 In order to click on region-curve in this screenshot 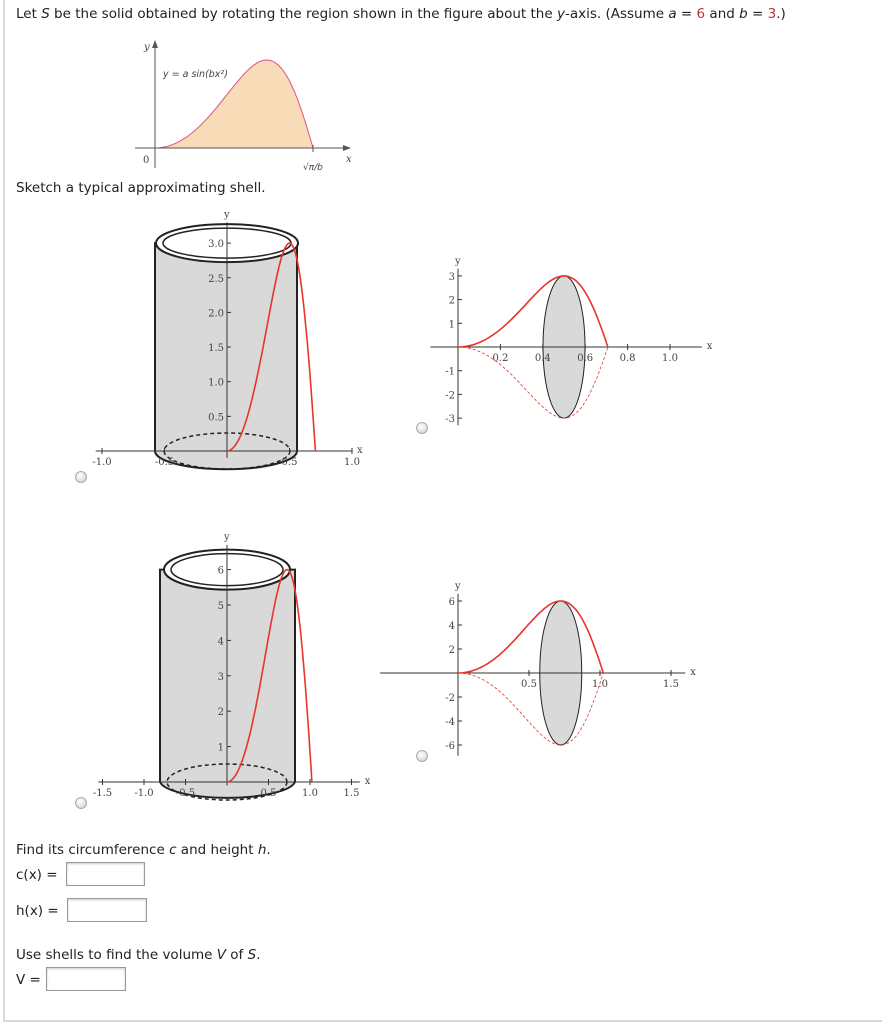, I will do `click(234, 104)`.